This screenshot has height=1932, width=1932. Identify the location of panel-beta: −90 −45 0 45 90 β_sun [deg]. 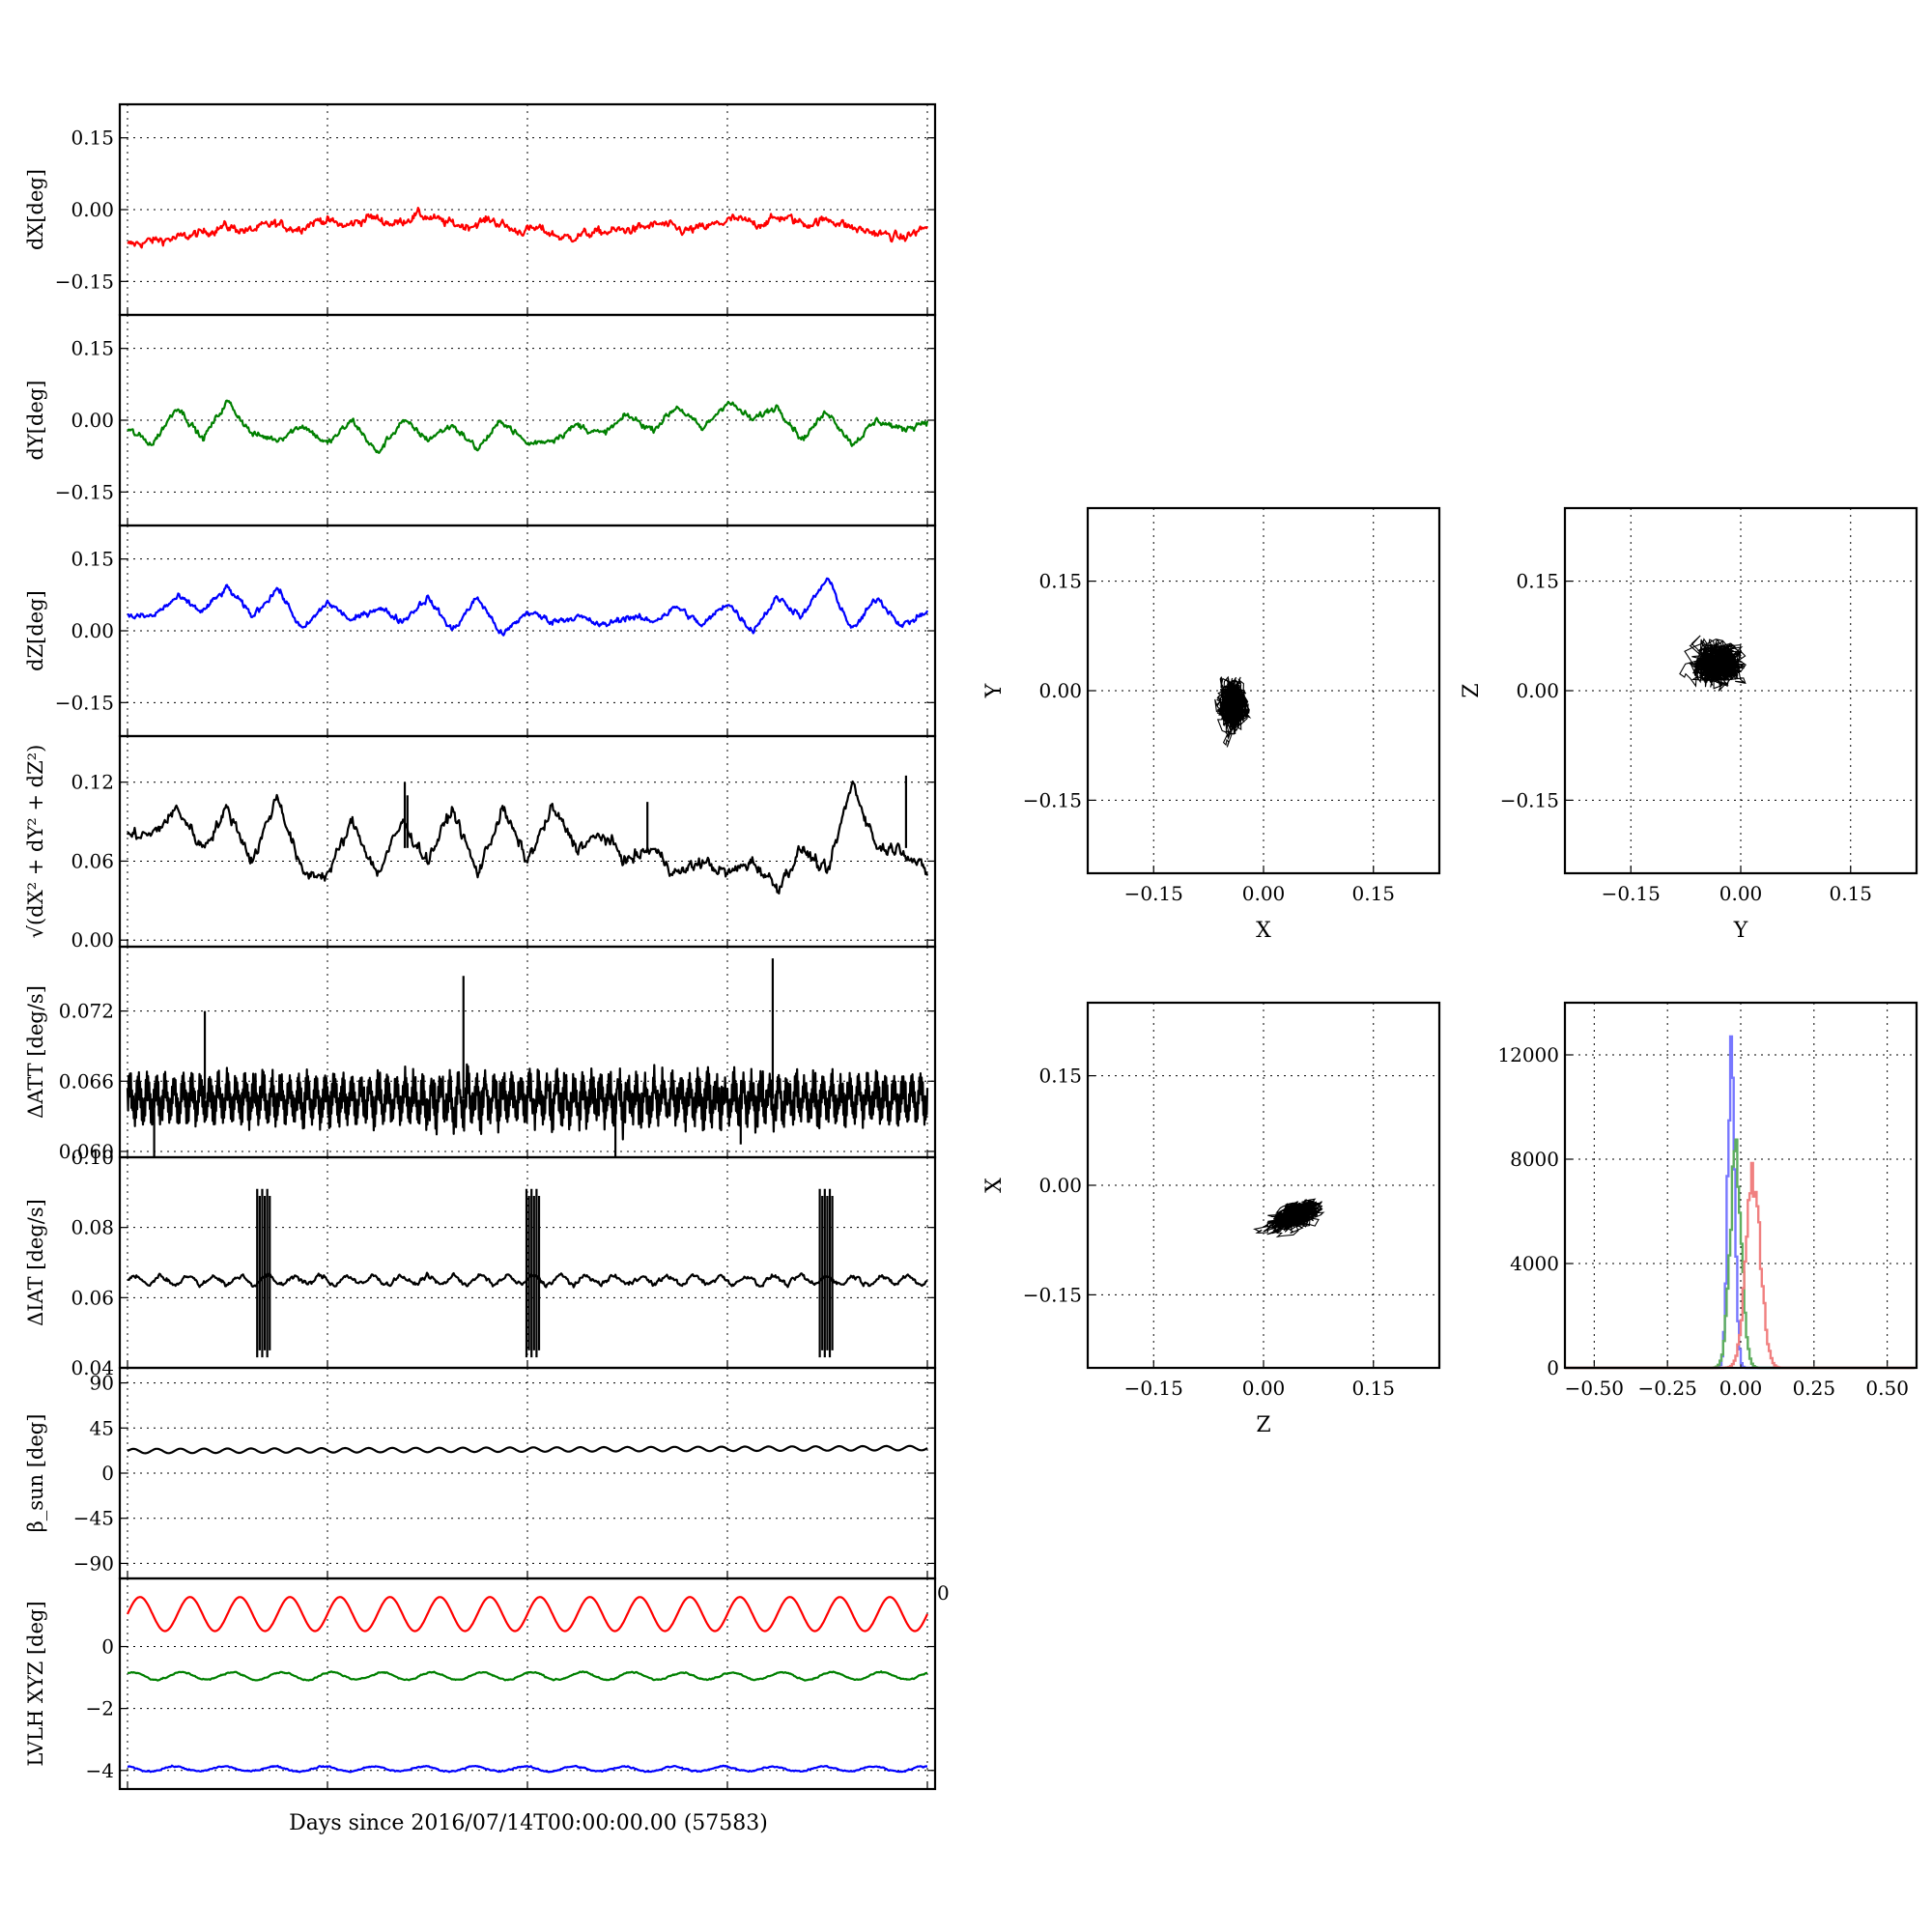
(480, 1473).